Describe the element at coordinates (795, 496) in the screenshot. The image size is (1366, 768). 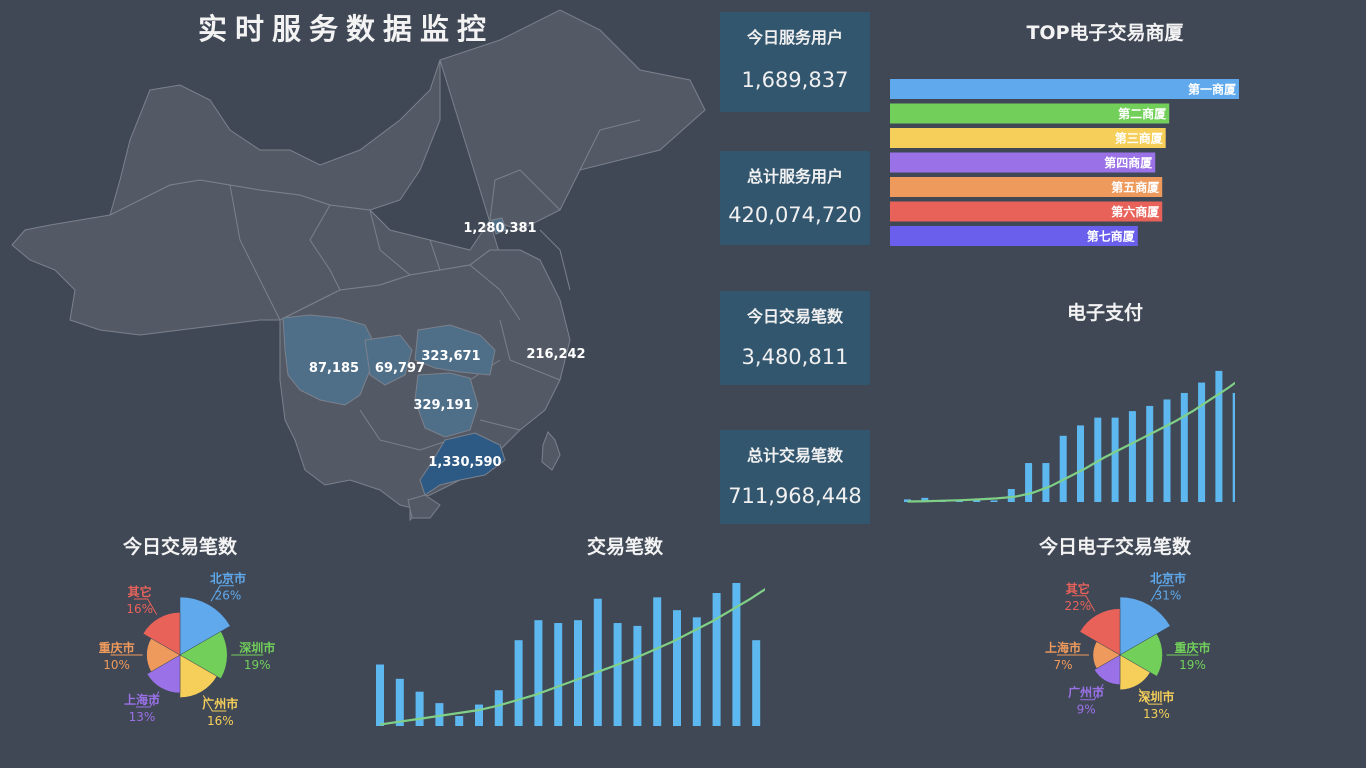
I see `stat-value: 711,968,448` at that location.